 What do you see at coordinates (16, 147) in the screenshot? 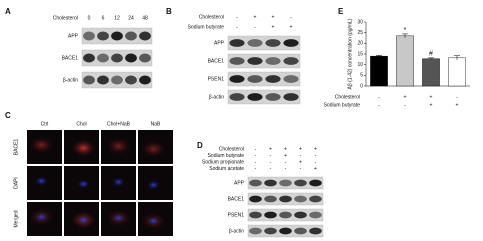
I see `row-label: BACE1` at bounding box center [16, 147].